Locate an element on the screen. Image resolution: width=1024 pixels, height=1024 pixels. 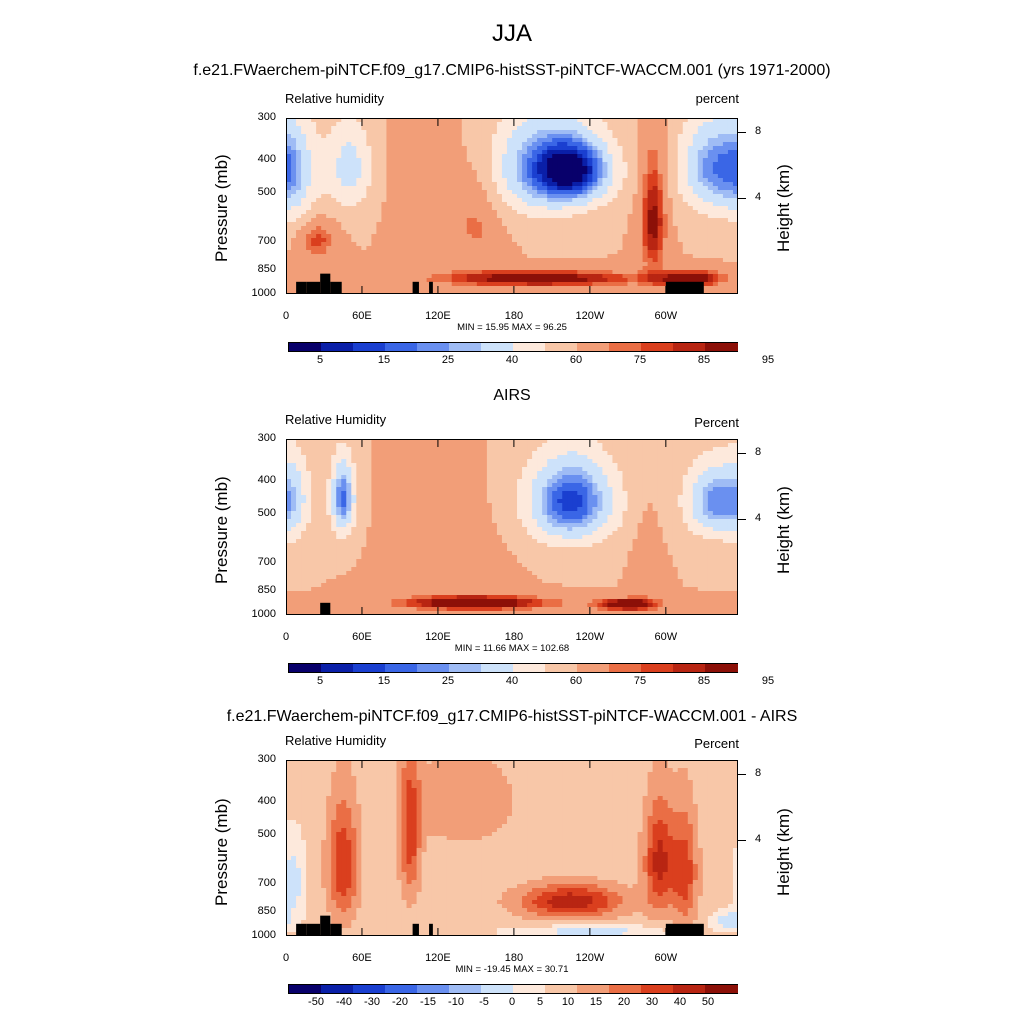
colorbar-label: 75 is located at coordinates (640, 360).